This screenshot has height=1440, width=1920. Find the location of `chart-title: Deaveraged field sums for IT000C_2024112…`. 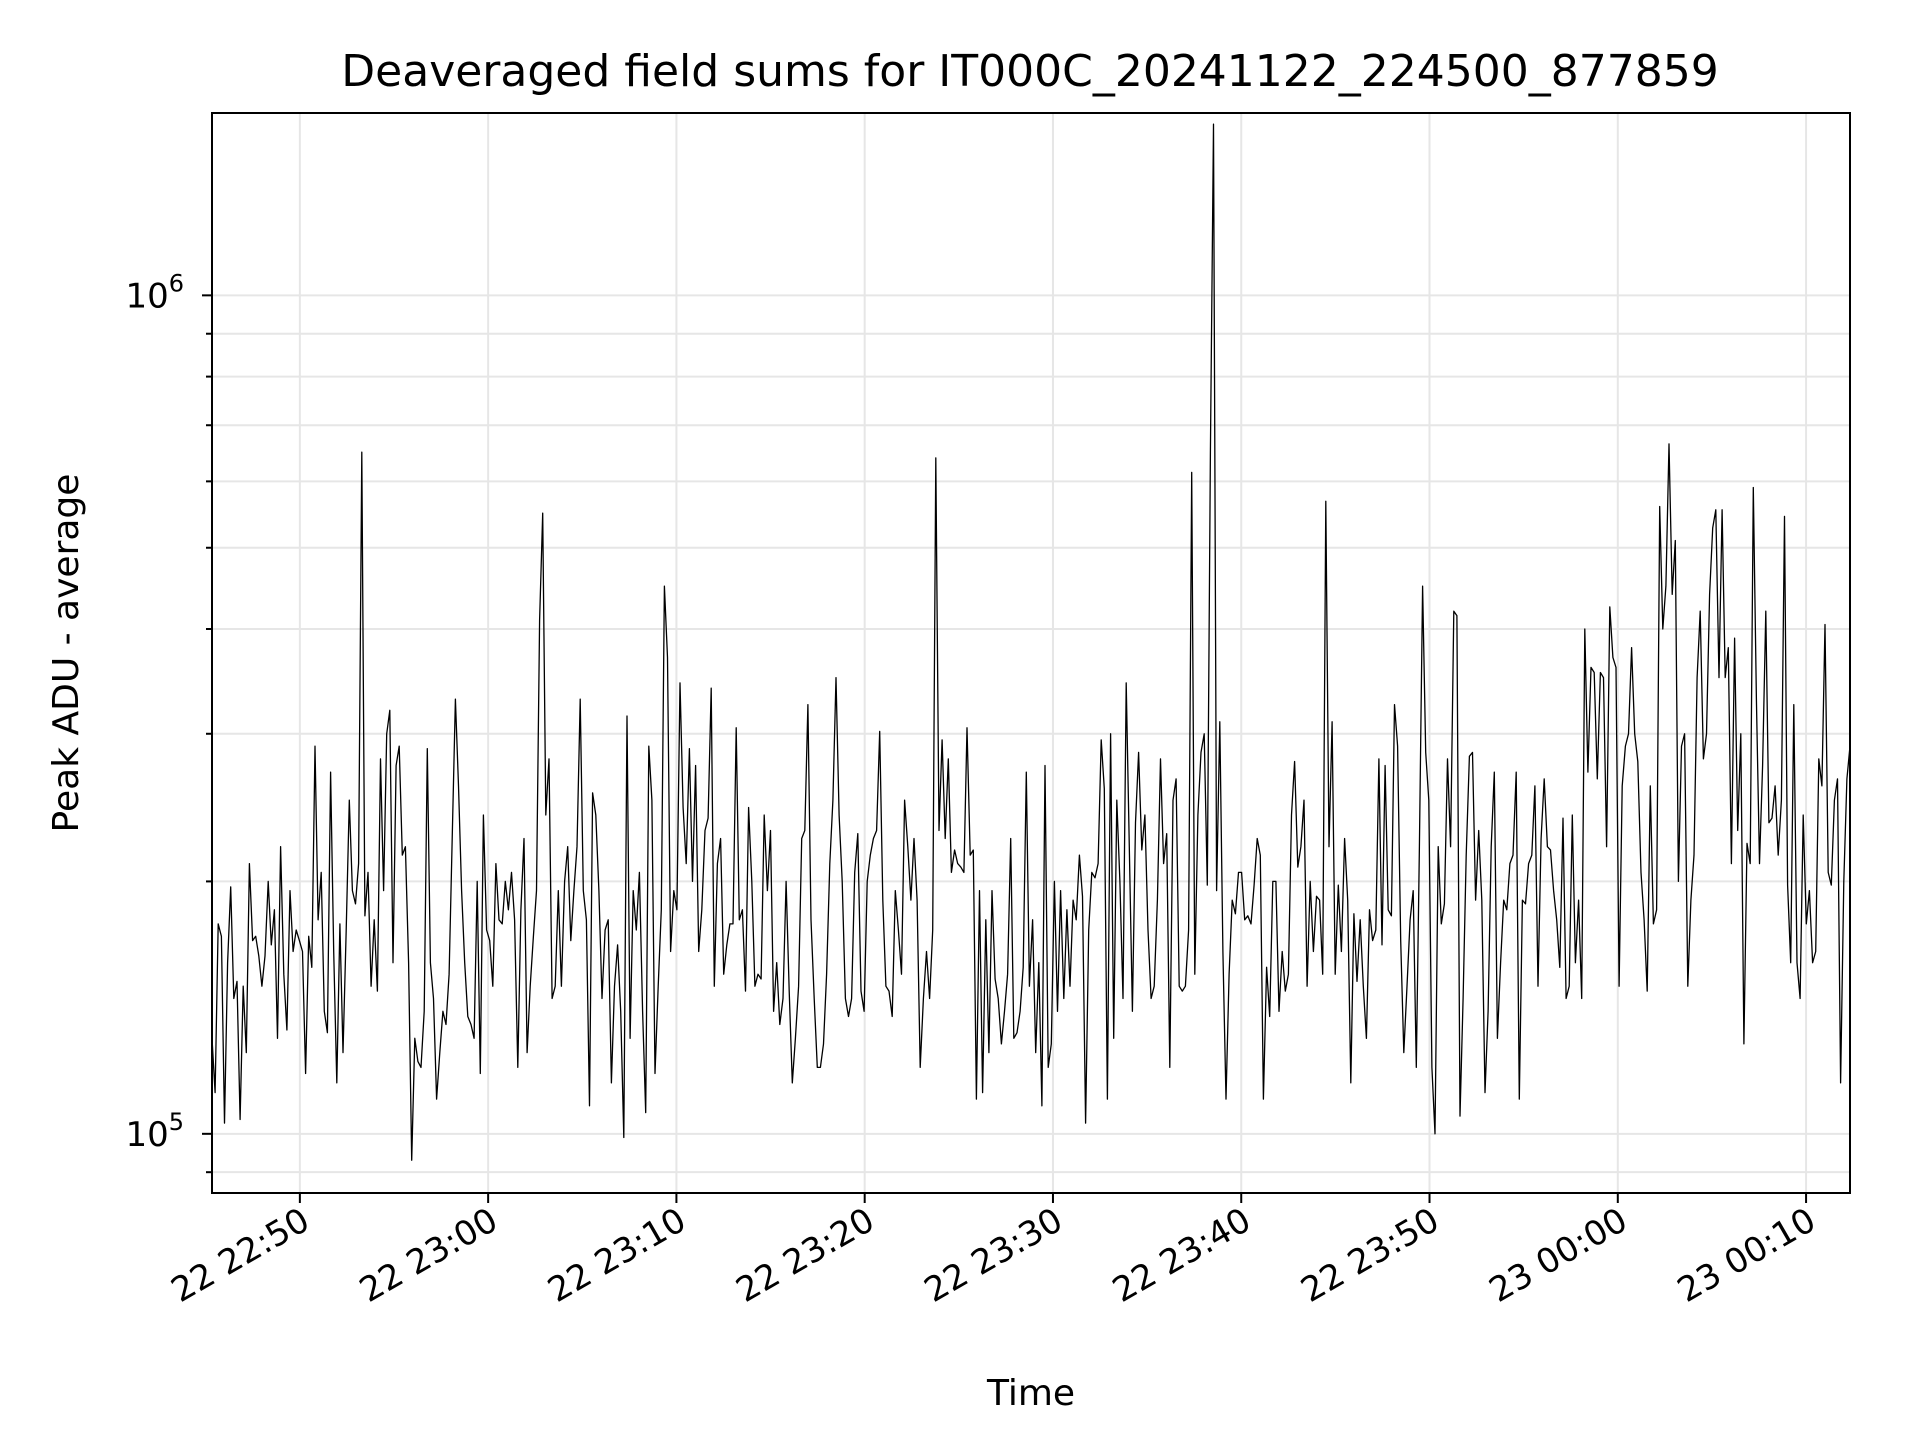

chart-title: Deaveraged field sums for IT000C_2024112… is located at coordinates (1029, 71).